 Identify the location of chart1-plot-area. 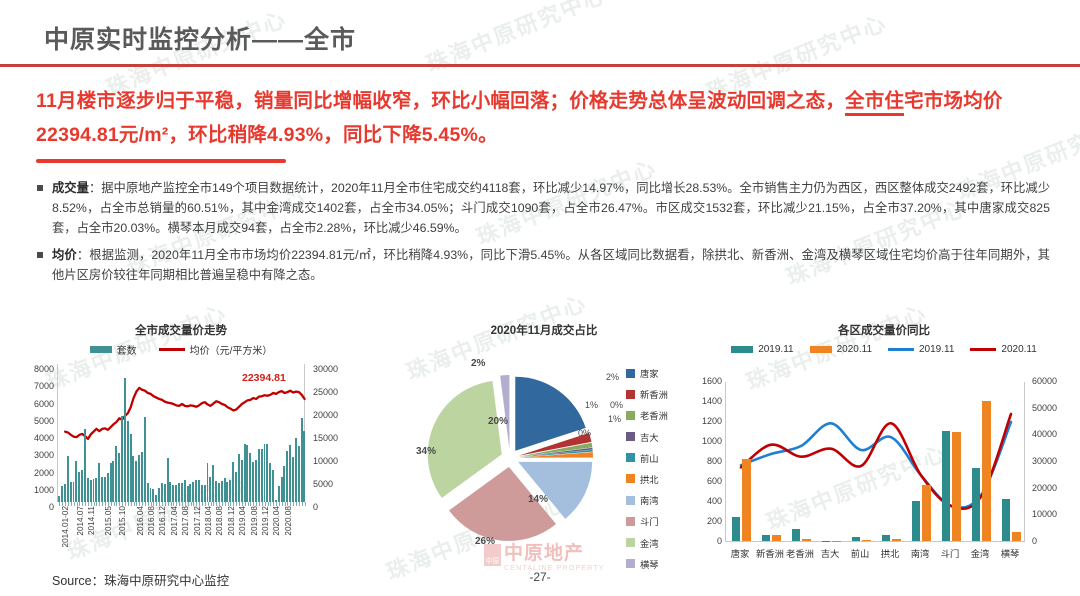
(181, 435).